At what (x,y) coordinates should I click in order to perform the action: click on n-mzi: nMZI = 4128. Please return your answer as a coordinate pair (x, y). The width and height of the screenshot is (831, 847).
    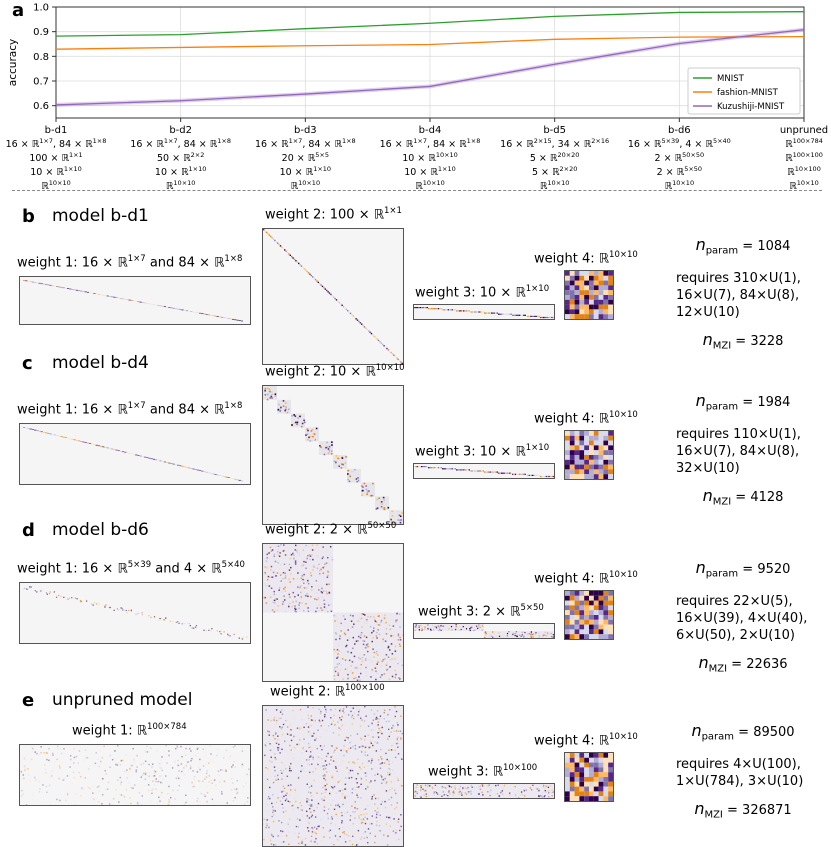
    Looking at the image, I should click on (743, 496).